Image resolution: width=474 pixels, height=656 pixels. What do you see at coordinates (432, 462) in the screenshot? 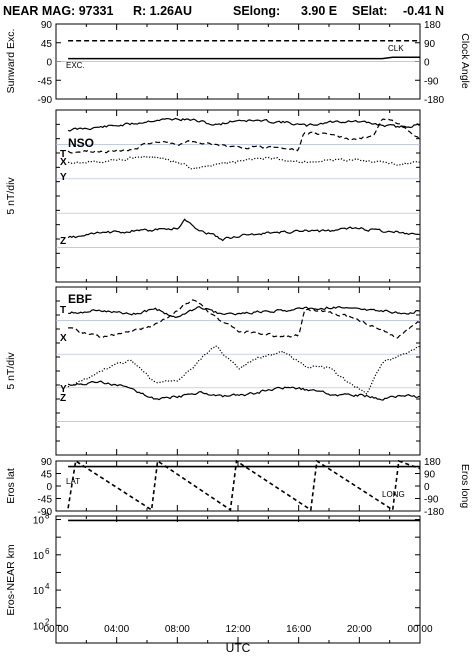
I see `eros-long-tick-label: 180` at bounding box center [432, 462].